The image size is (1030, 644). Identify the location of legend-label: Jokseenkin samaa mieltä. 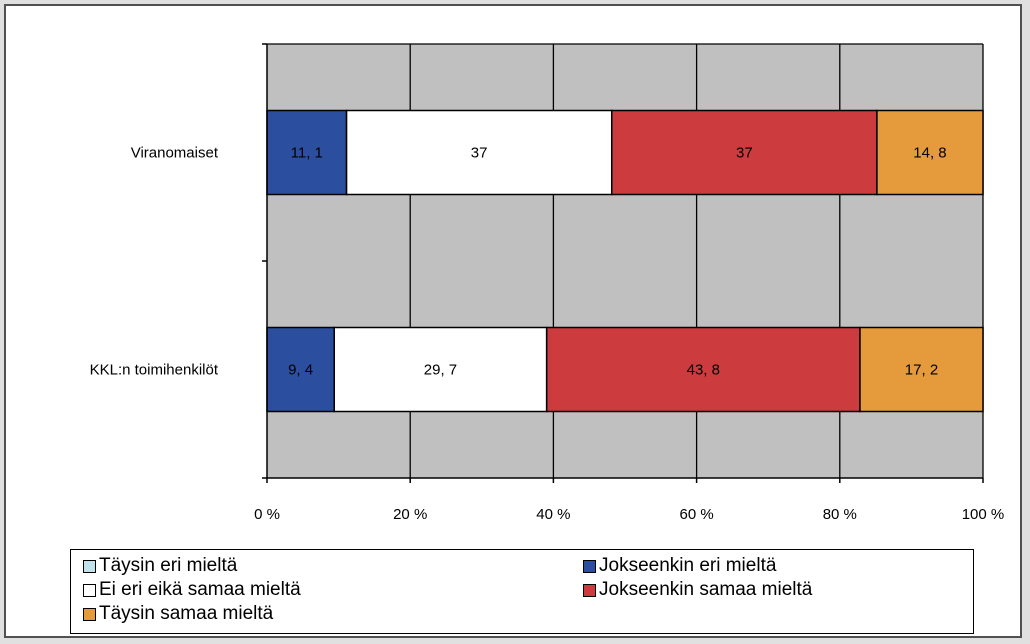
(706, 589).